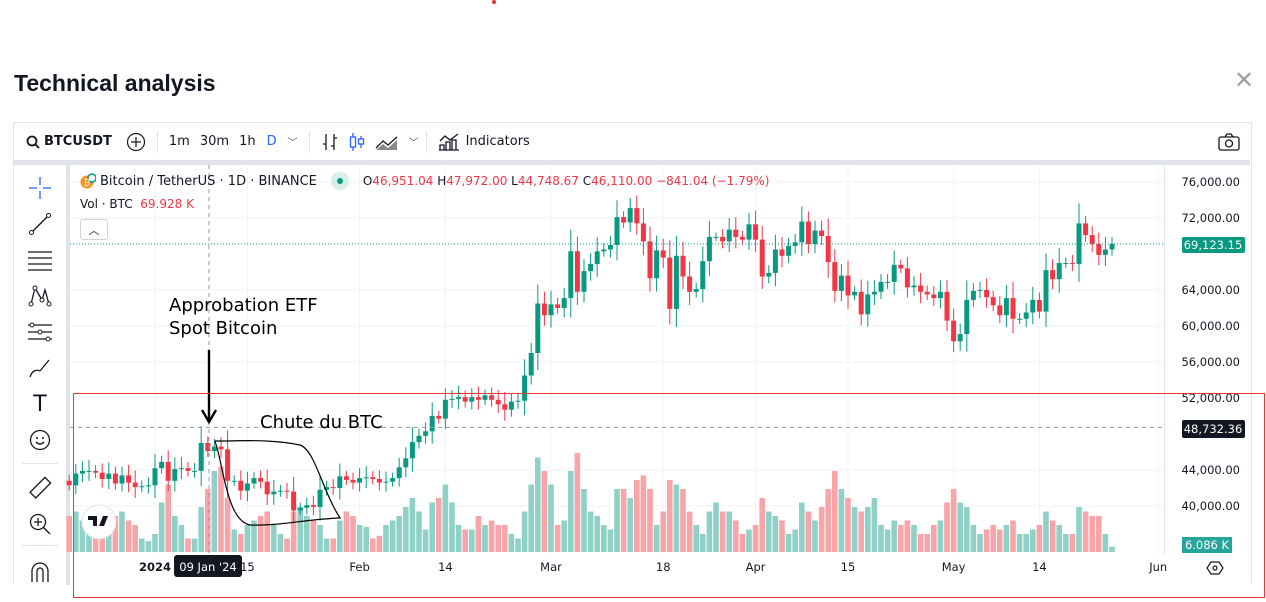 The width and height of the screenshot is (1266, 602). Describe the element at coordinates (40, 404) in the screenshot. I see `text-icon: T` at that location.